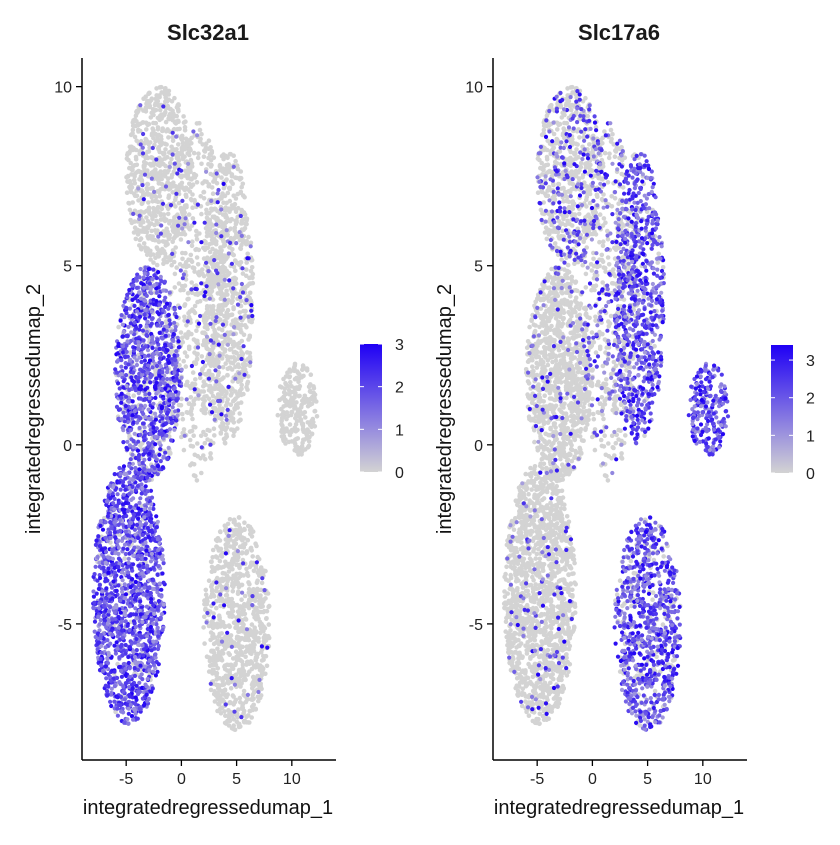 This screenshot has width=840, height=845. What do you see at coordinates (129, 308) in the screenshot?
I see `point-expressing-left-mid-band` at bounding box center [129, 308].